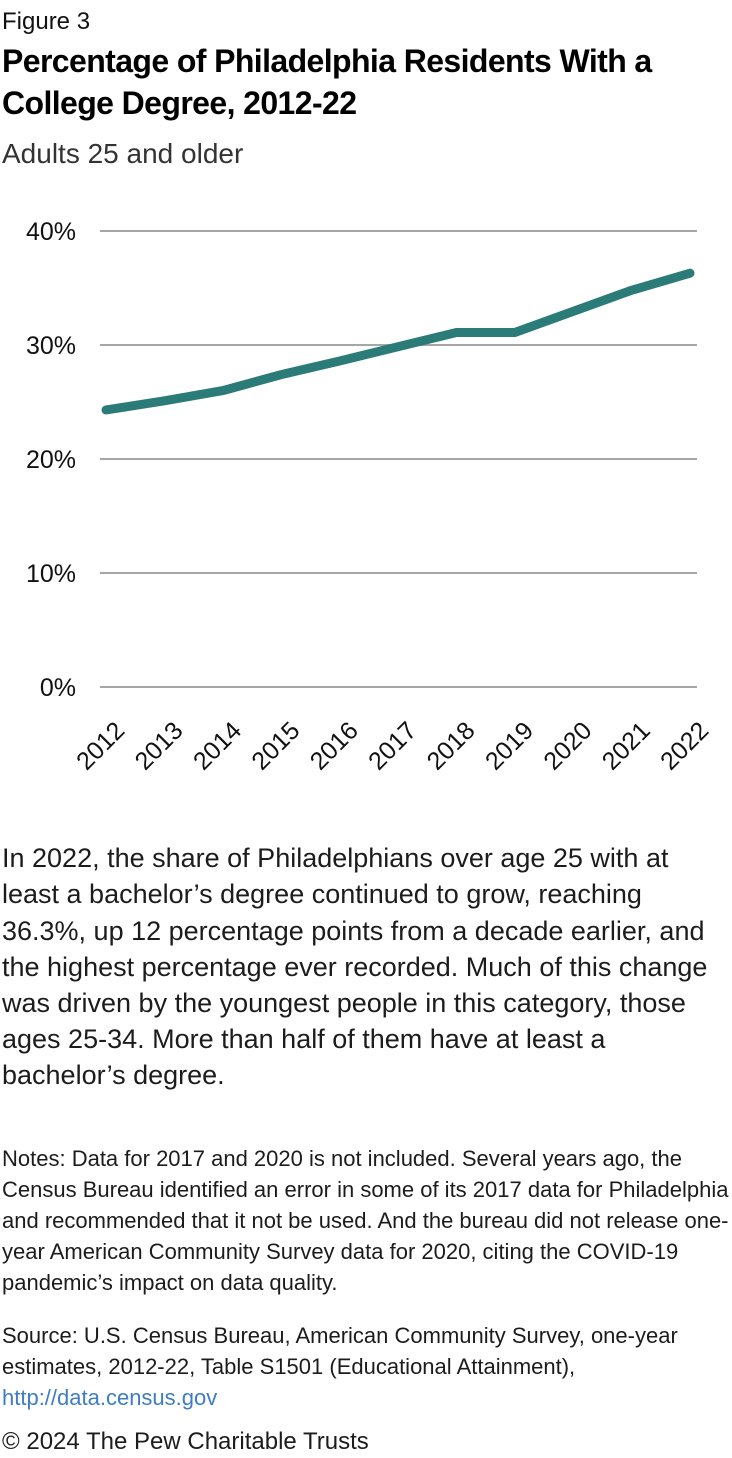  What do you see at coordinates (684, 746) in the screenshot?
I see `x-axis-tick-label: 2022` at bounding box center [684, 746].